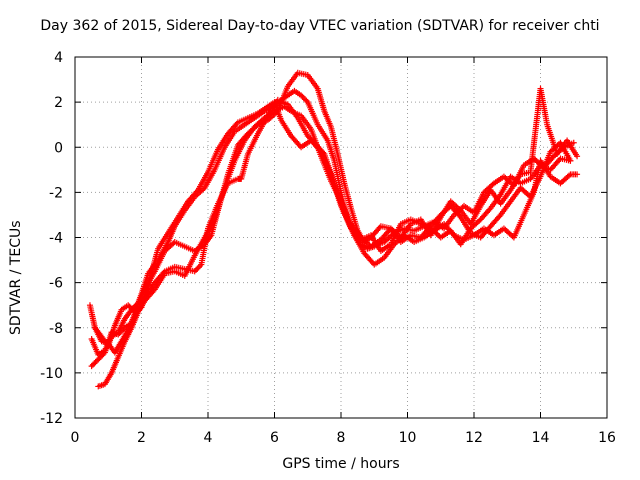 The image size is (640, 480). What do you see at coordinates (208, 438) in the screenshot?
I see `x-tick-label: 4` at bounding box center [208, 438].